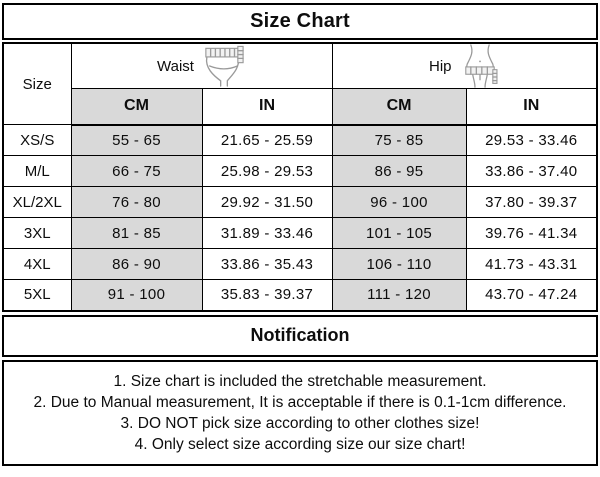  I want to click on waist-cm-cell: 76 - 80, so click(136, 202).